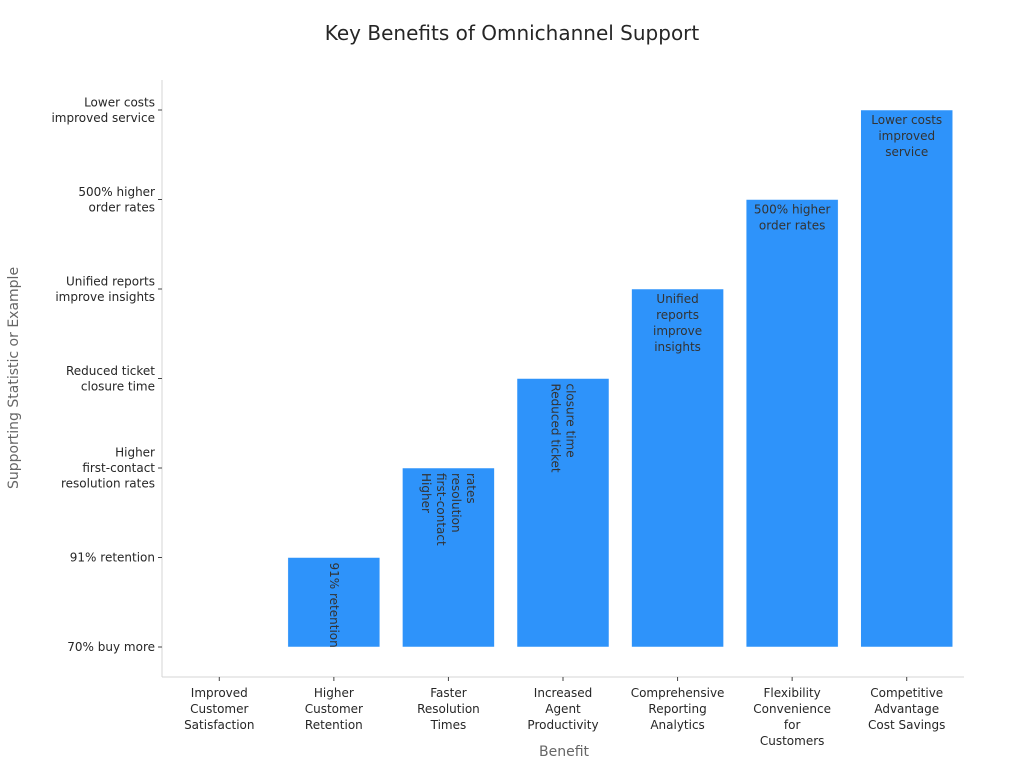 This screenshot has width=1024, height=768. Describe the element at coordinates (677, 323) in the screenshot. I see `bar-value-label: Unified reports improve insights` at that location.